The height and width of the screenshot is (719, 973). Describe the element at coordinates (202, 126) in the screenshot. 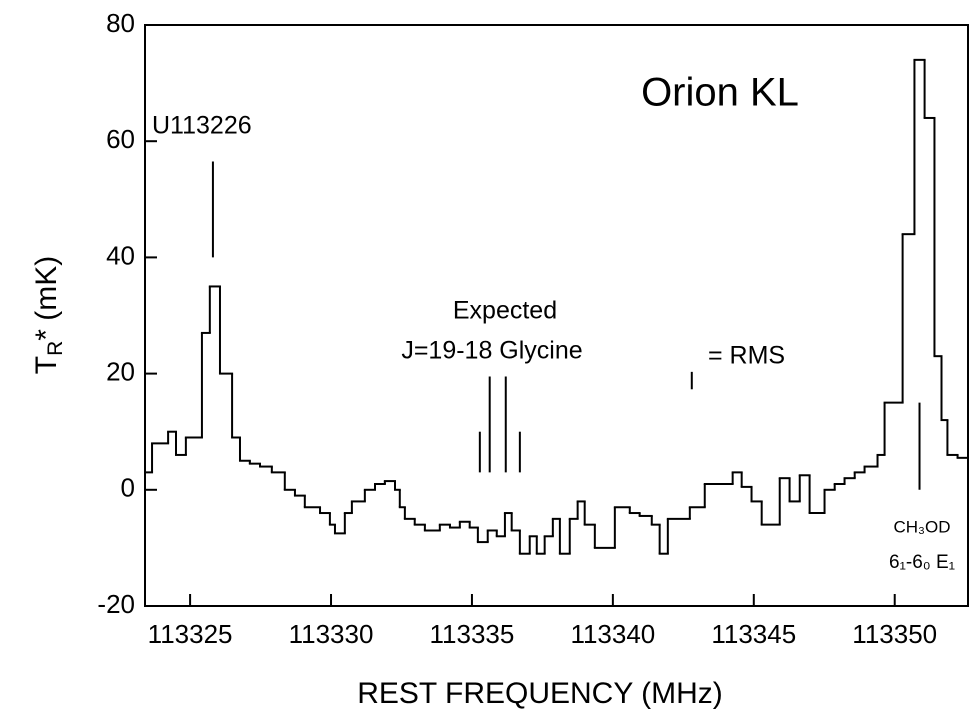

I see `annotation: U113226` at that location.